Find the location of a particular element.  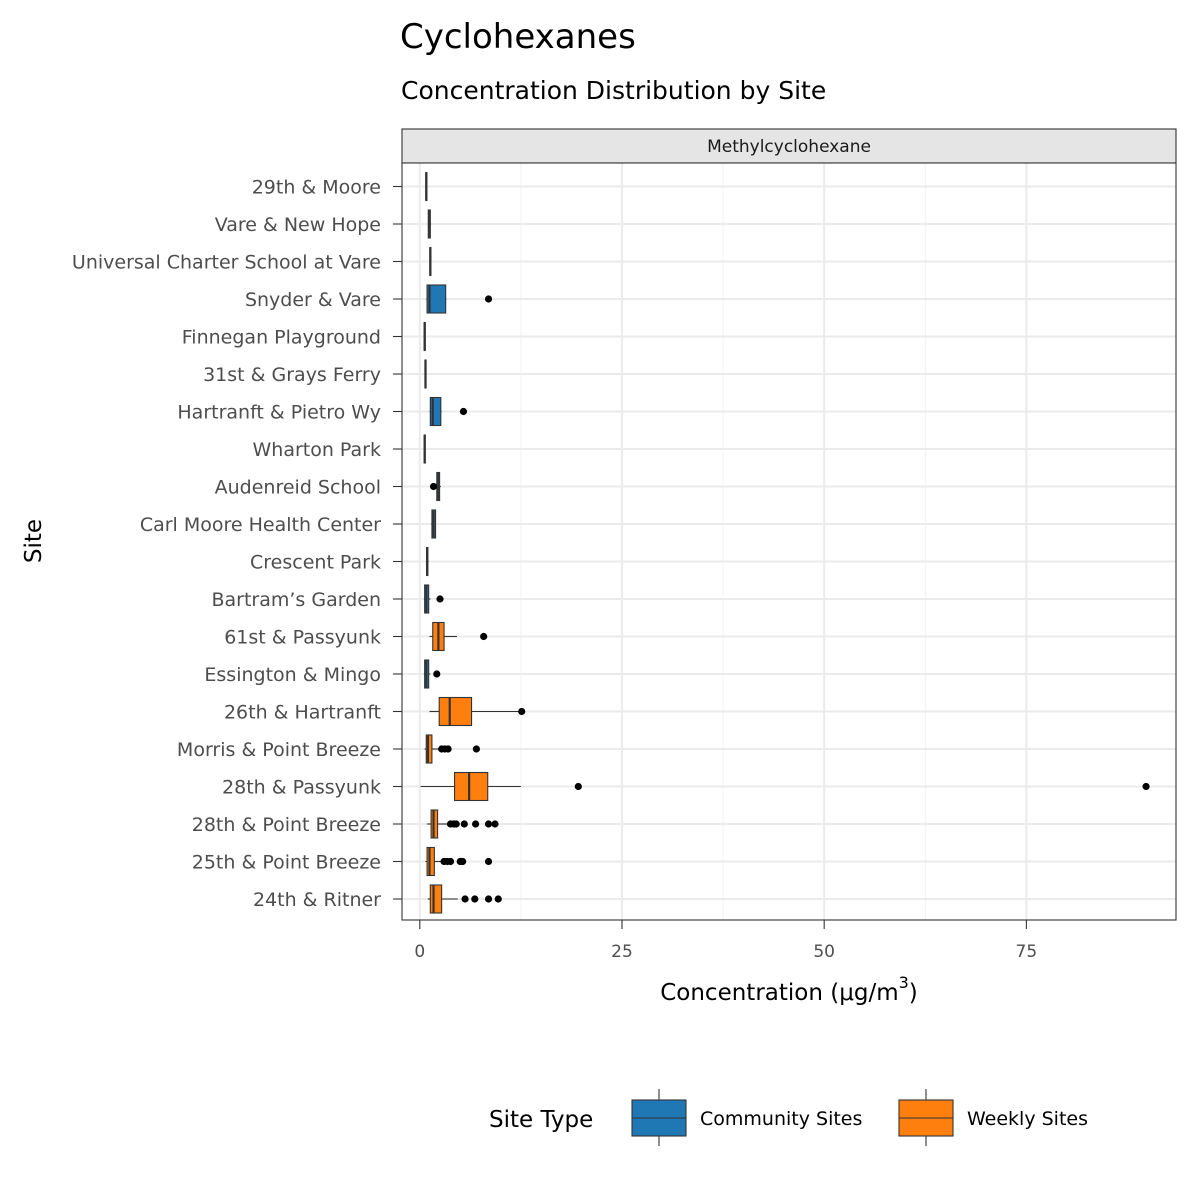

legend: Site Type Community Sites Weekly Sites is located at coordinates (788, 1117).